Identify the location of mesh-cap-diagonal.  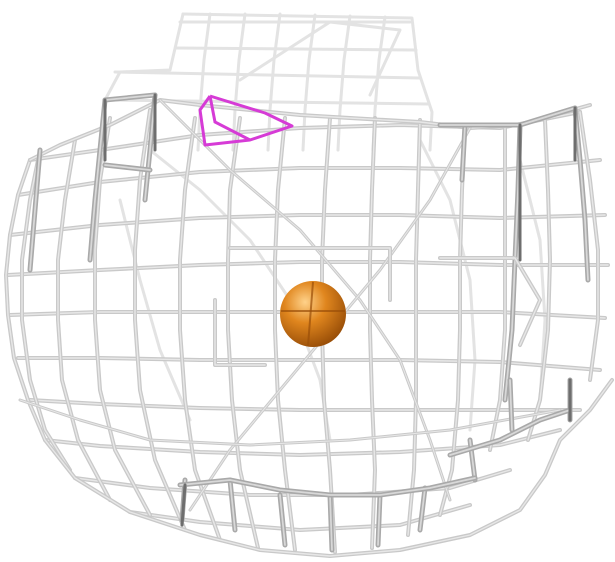
(320, 58).